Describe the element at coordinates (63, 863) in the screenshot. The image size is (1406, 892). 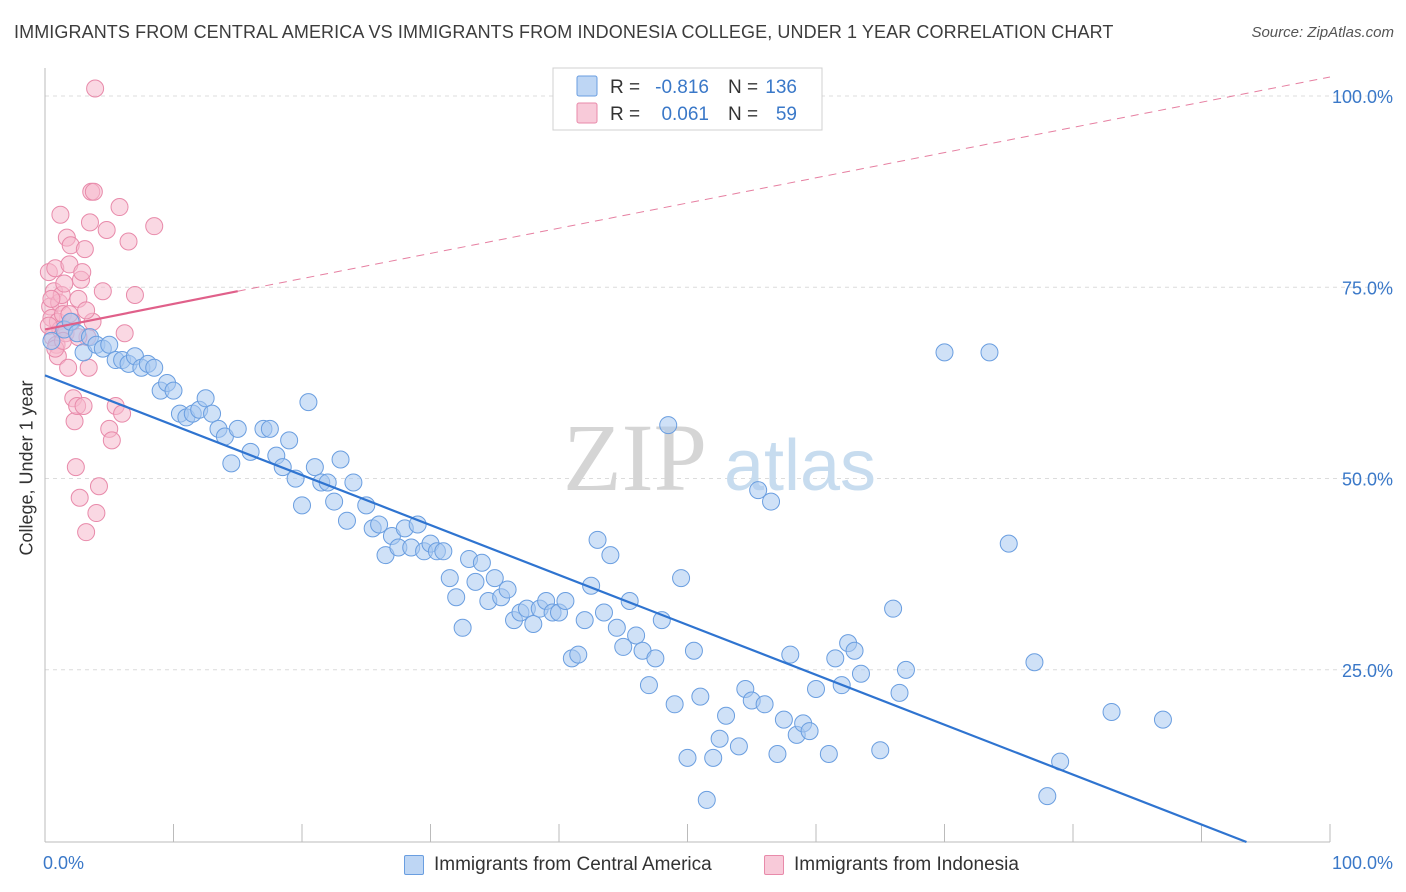
I see `x-tick-label-min: 0.0%` at that location.